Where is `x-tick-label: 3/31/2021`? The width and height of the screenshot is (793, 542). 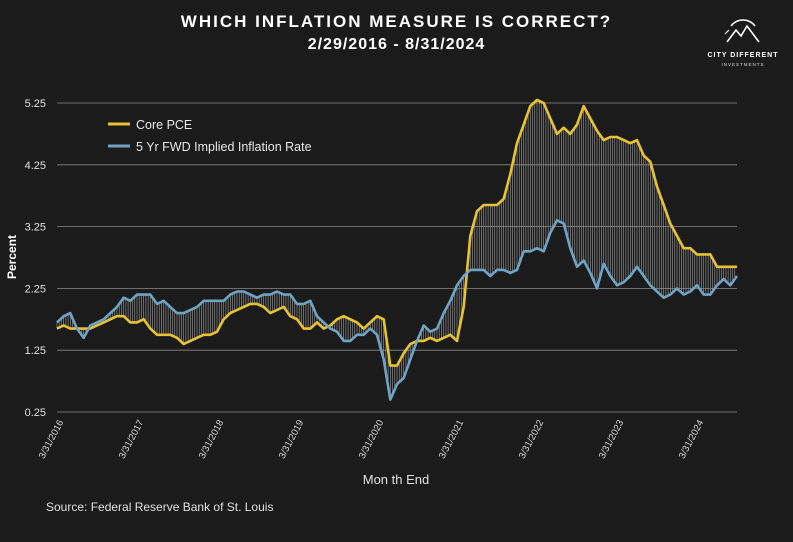 x-tick-label: 3/31/2021 is located at coordinates (452, 439).